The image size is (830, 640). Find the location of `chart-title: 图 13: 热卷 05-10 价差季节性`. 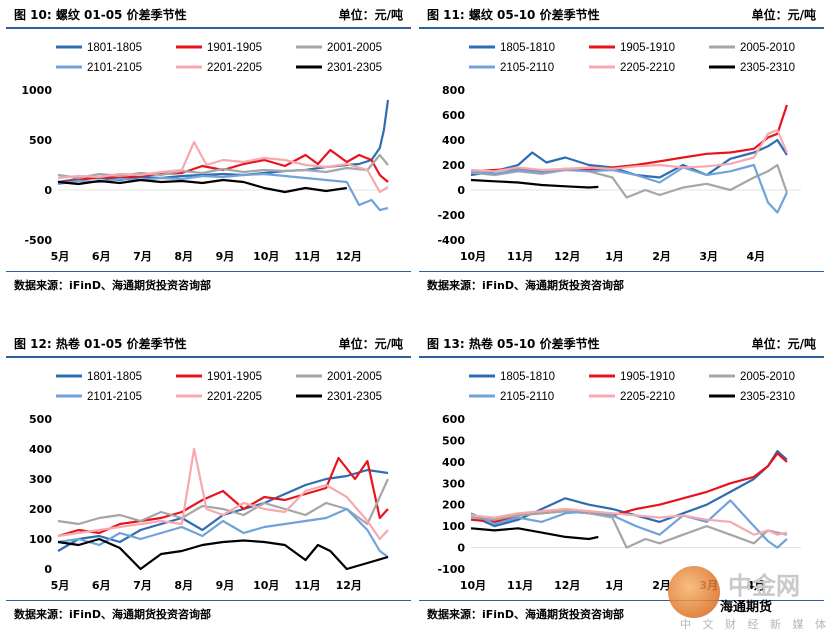

chart-title: 图 13: 热卷 05-10 价差季节性 is located at coordinates (513, 344).